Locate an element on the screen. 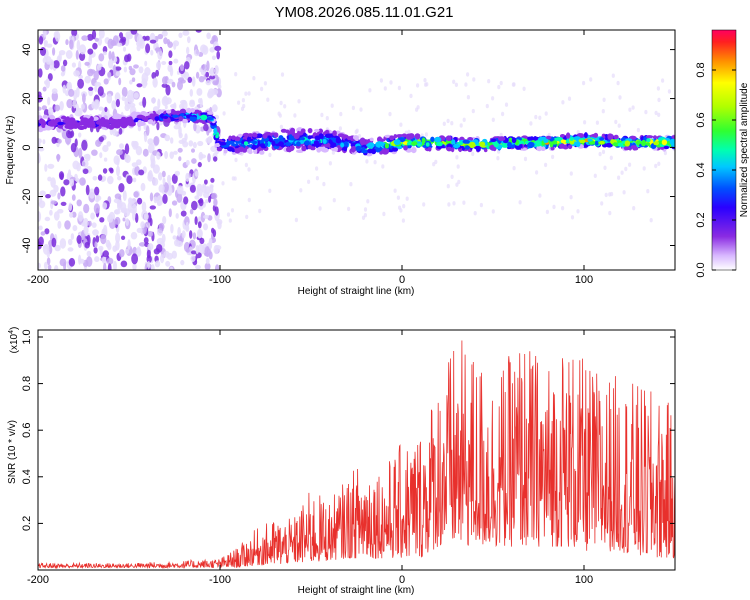  spectrogram-y-tick-label: 20 is located at coordinates (27, 98).